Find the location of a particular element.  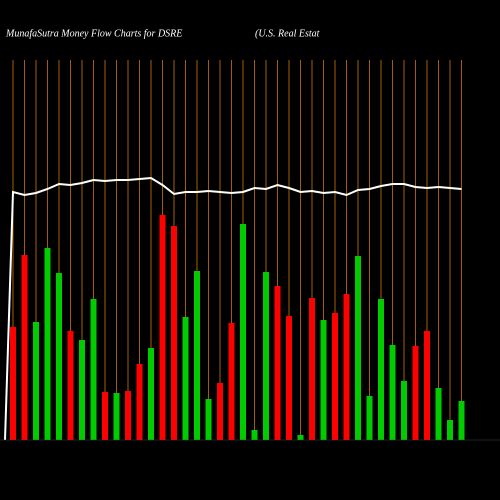

chart-title: MunafaSutra Money Flow Charts for DSRE is located at coordinates (93, 33).